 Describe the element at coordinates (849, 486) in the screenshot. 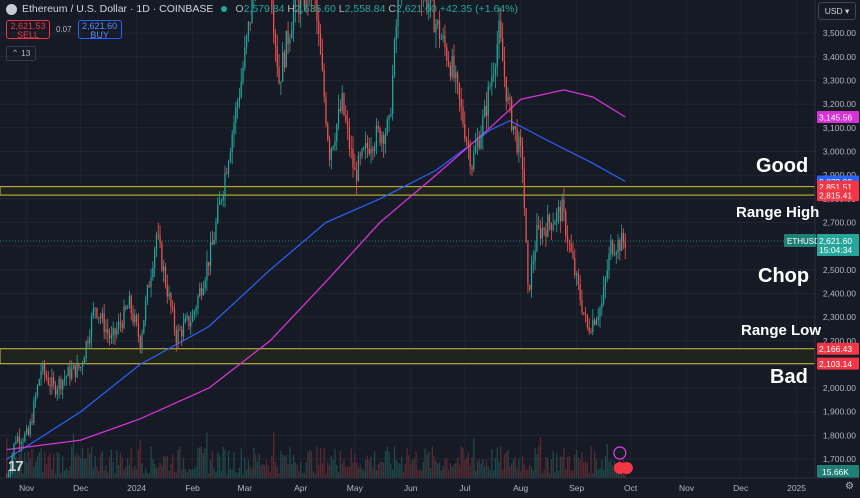

I see `settings-gear-icon: ⚙` at that location.